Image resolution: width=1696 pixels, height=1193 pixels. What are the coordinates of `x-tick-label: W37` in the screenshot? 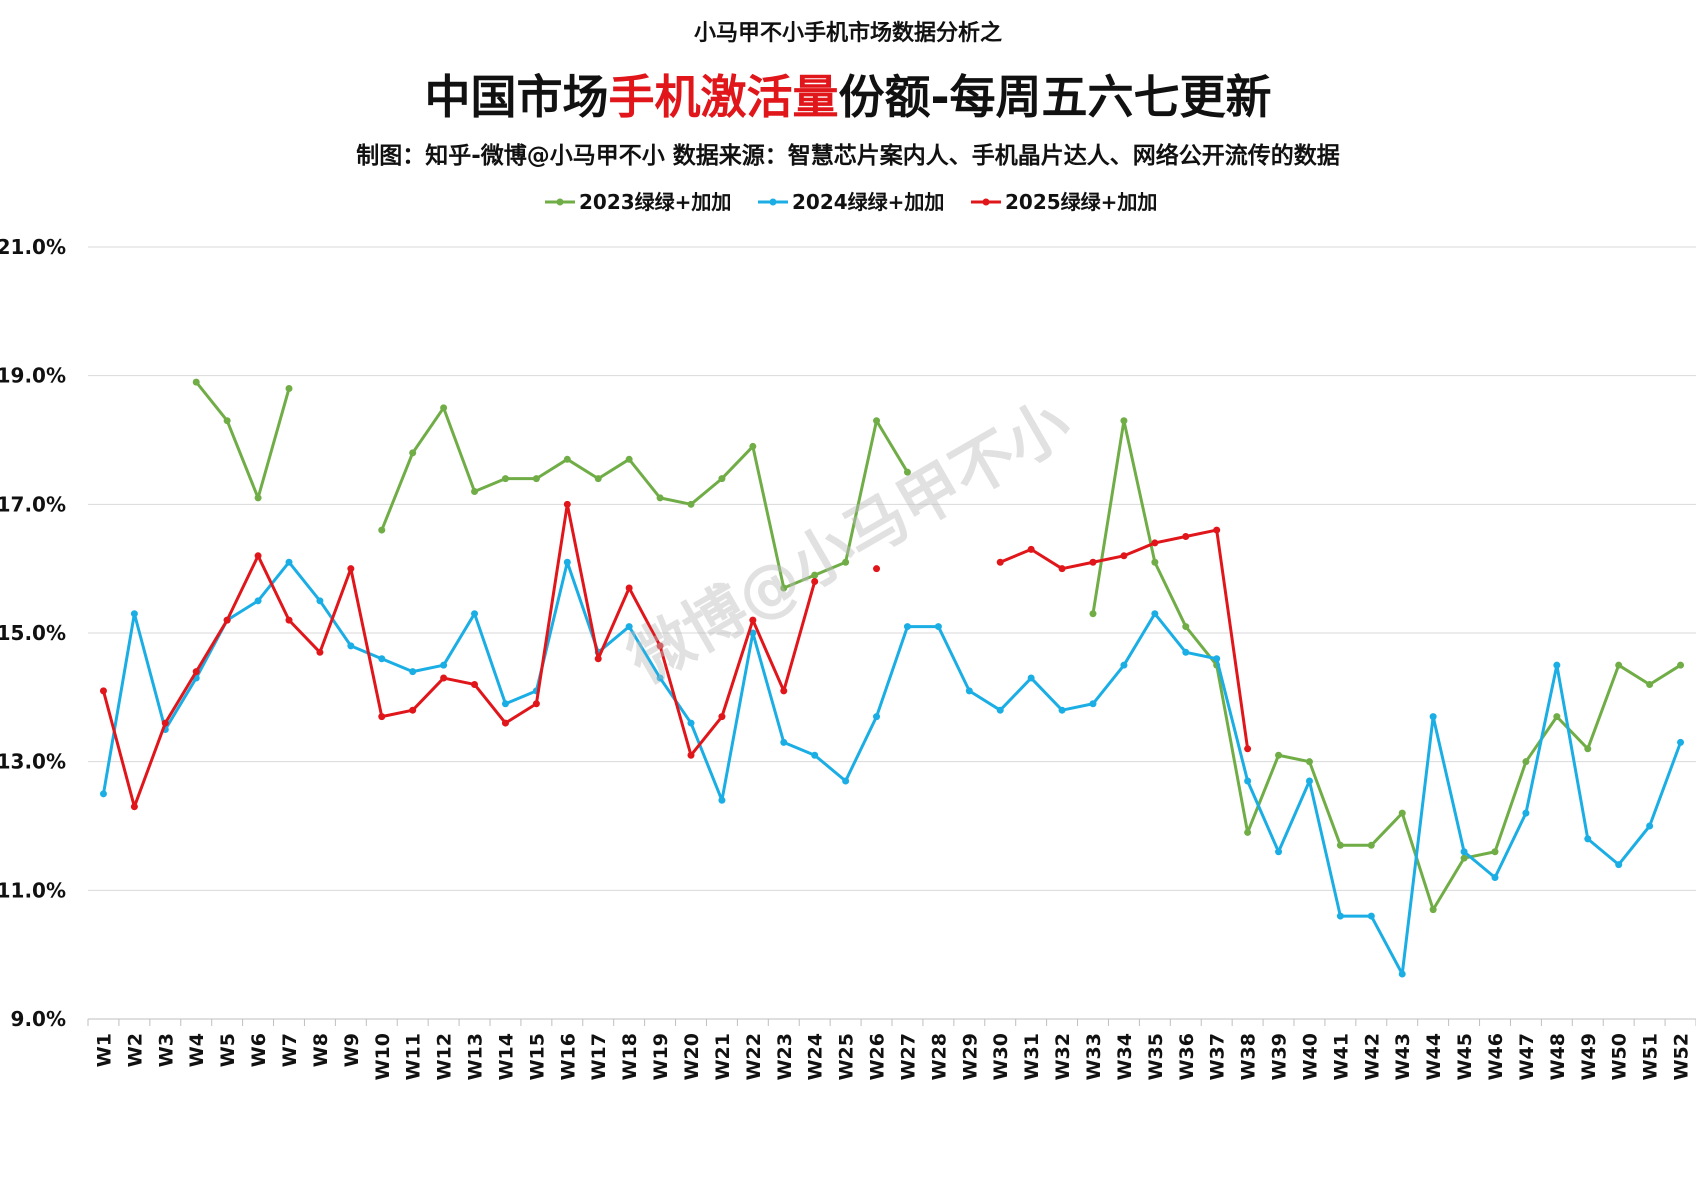 It's located at (1218, 1056).